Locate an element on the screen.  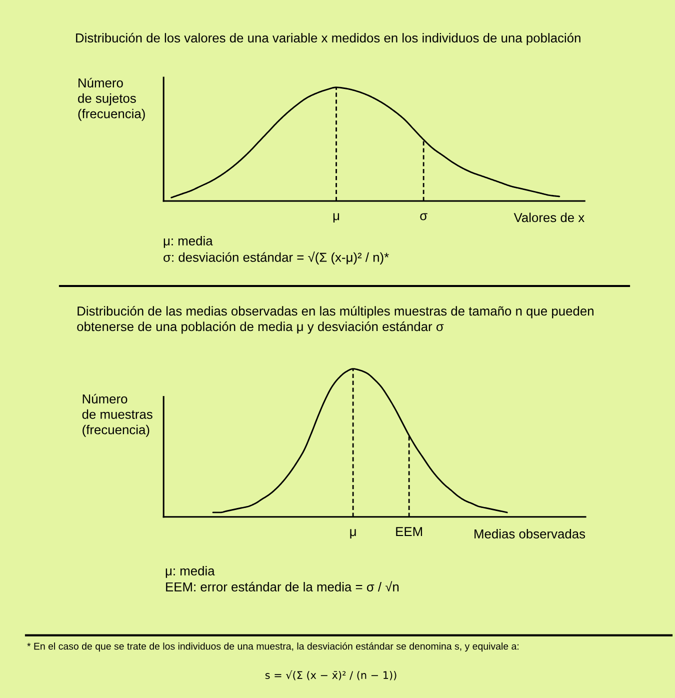
text: σ: desviación estándar = √(Σ (x-μ)² / n)* is located at coordinates (276, 258).